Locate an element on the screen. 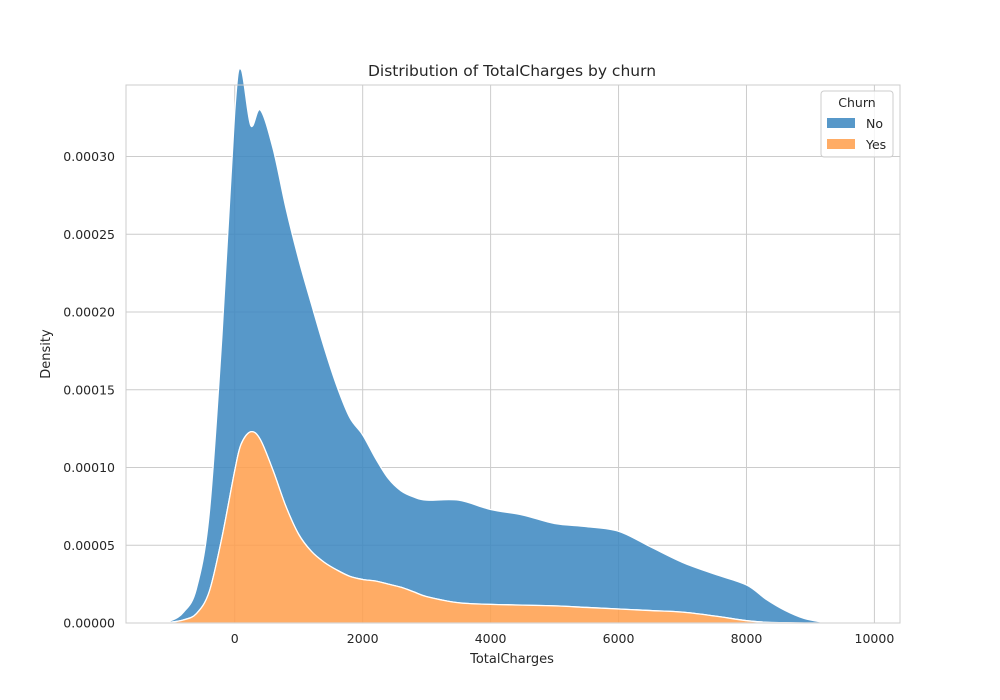 This screenshot has height=700, width=1000. y-axis-label: Density is located at coordinates (46, 354).